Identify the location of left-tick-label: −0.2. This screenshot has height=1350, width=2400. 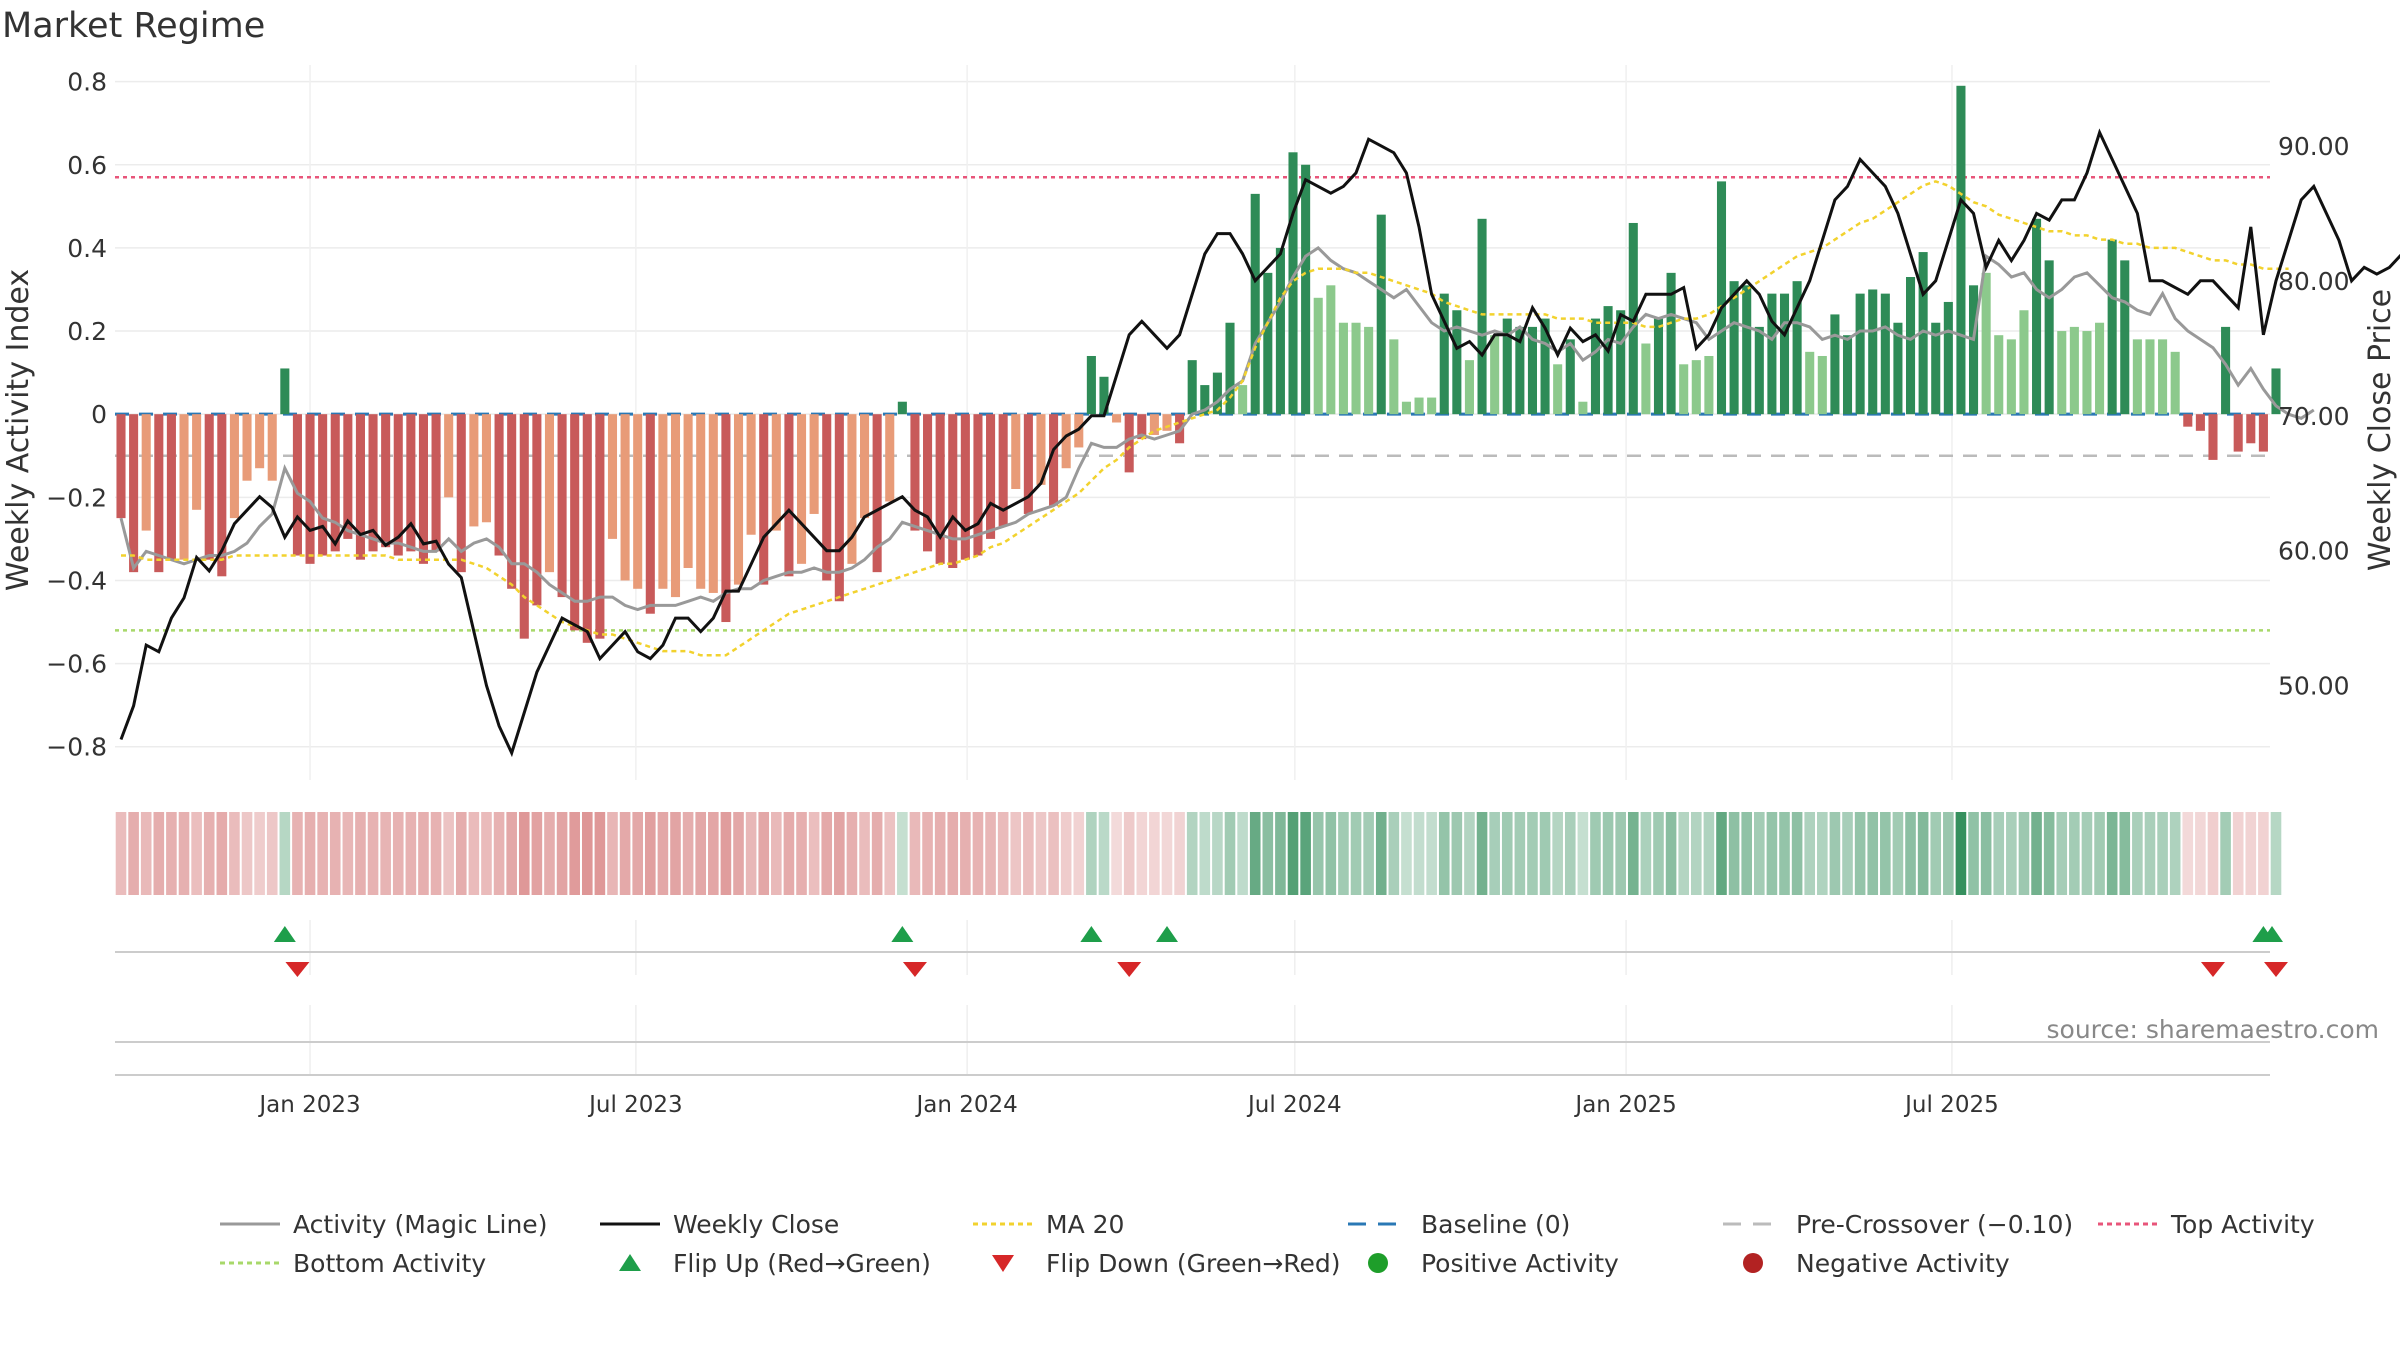
(76, 497).